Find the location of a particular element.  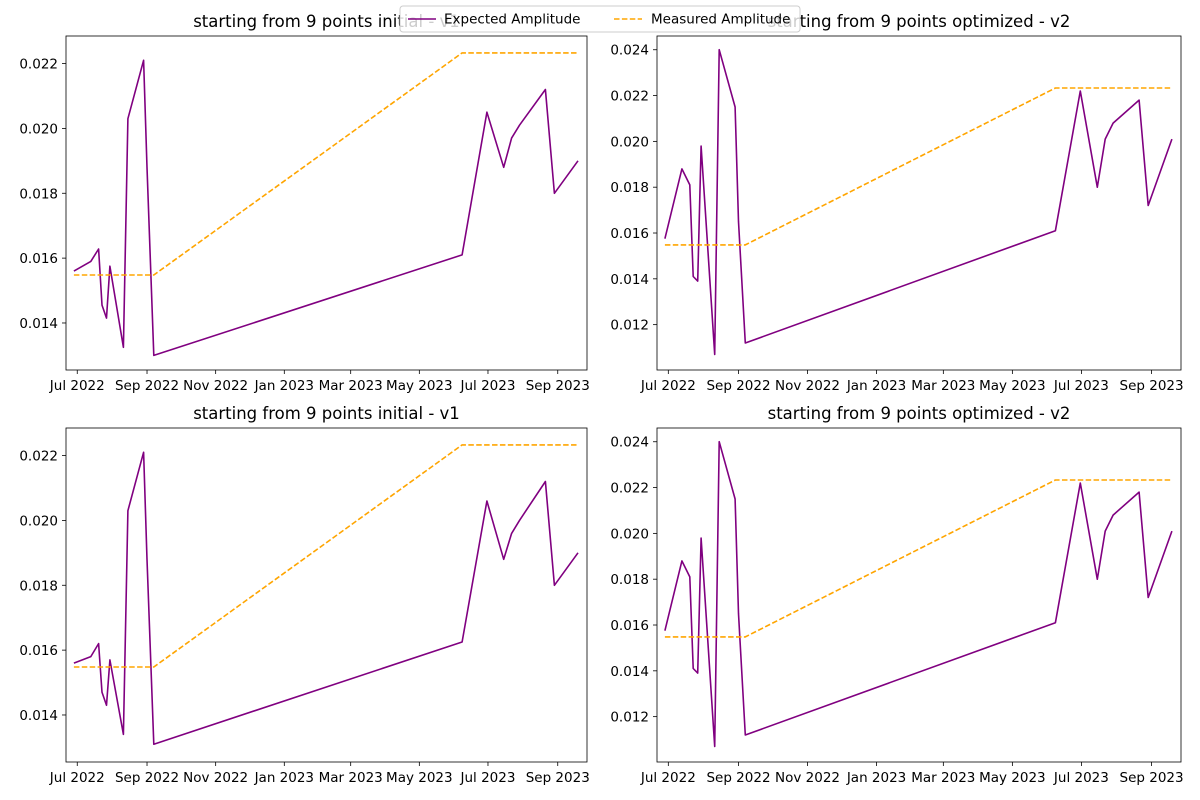

legend: Expected Amplitude Measured Amplitude is located at coordinates (600, 19).